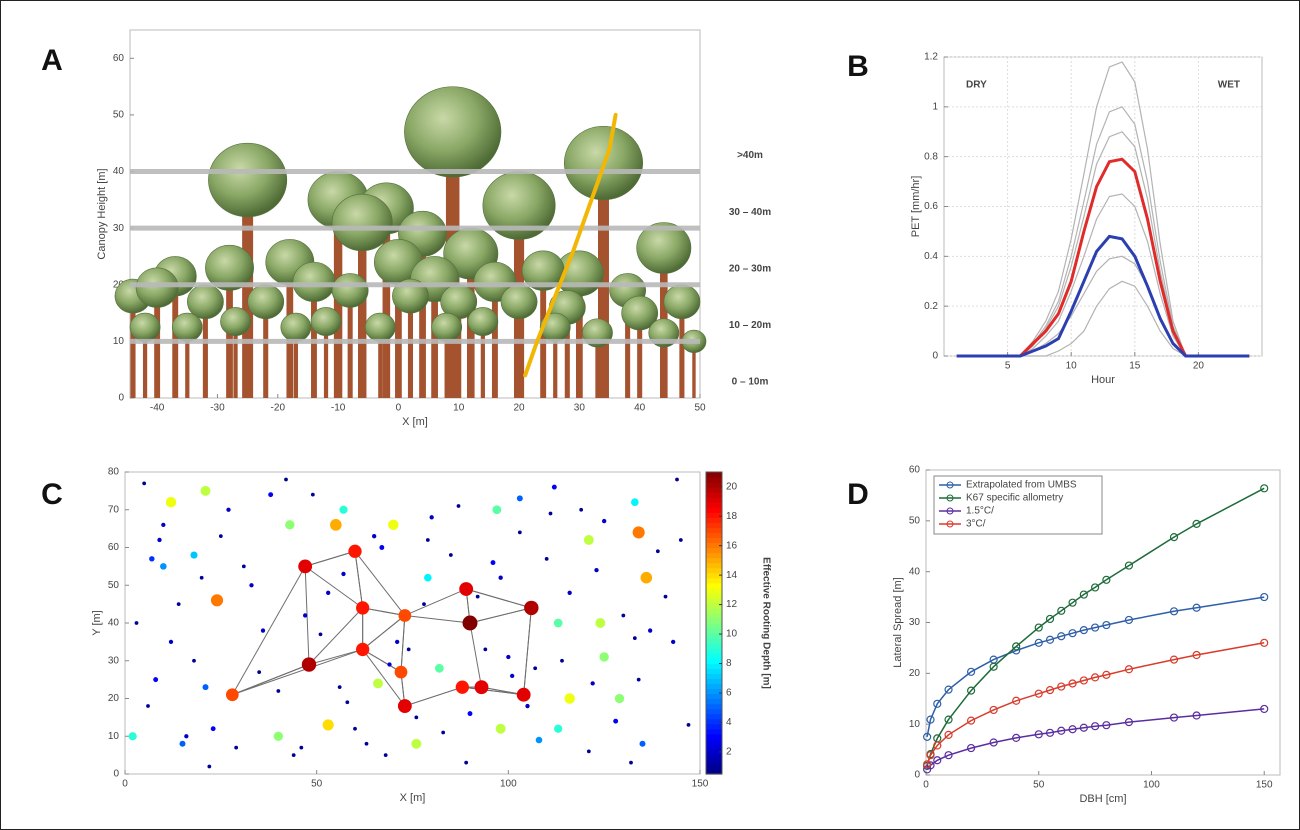  I want to click on colorbar-tick-label: 14, so click(732, 575).